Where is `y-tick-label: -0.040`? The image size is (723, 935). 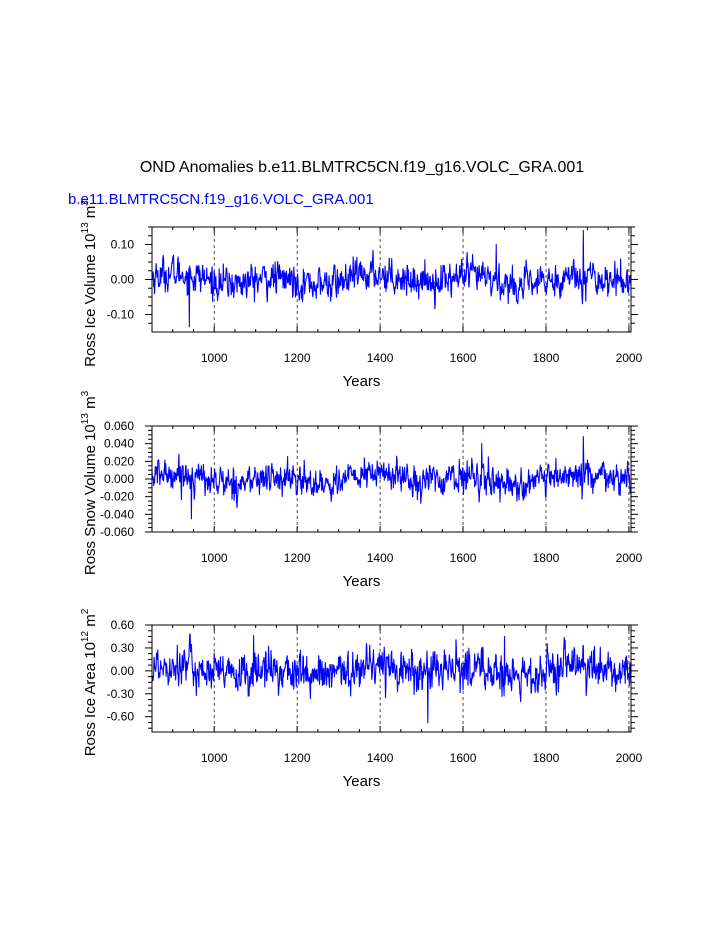
y-tick-label: -0.040 is located at coordinates (117, 514).